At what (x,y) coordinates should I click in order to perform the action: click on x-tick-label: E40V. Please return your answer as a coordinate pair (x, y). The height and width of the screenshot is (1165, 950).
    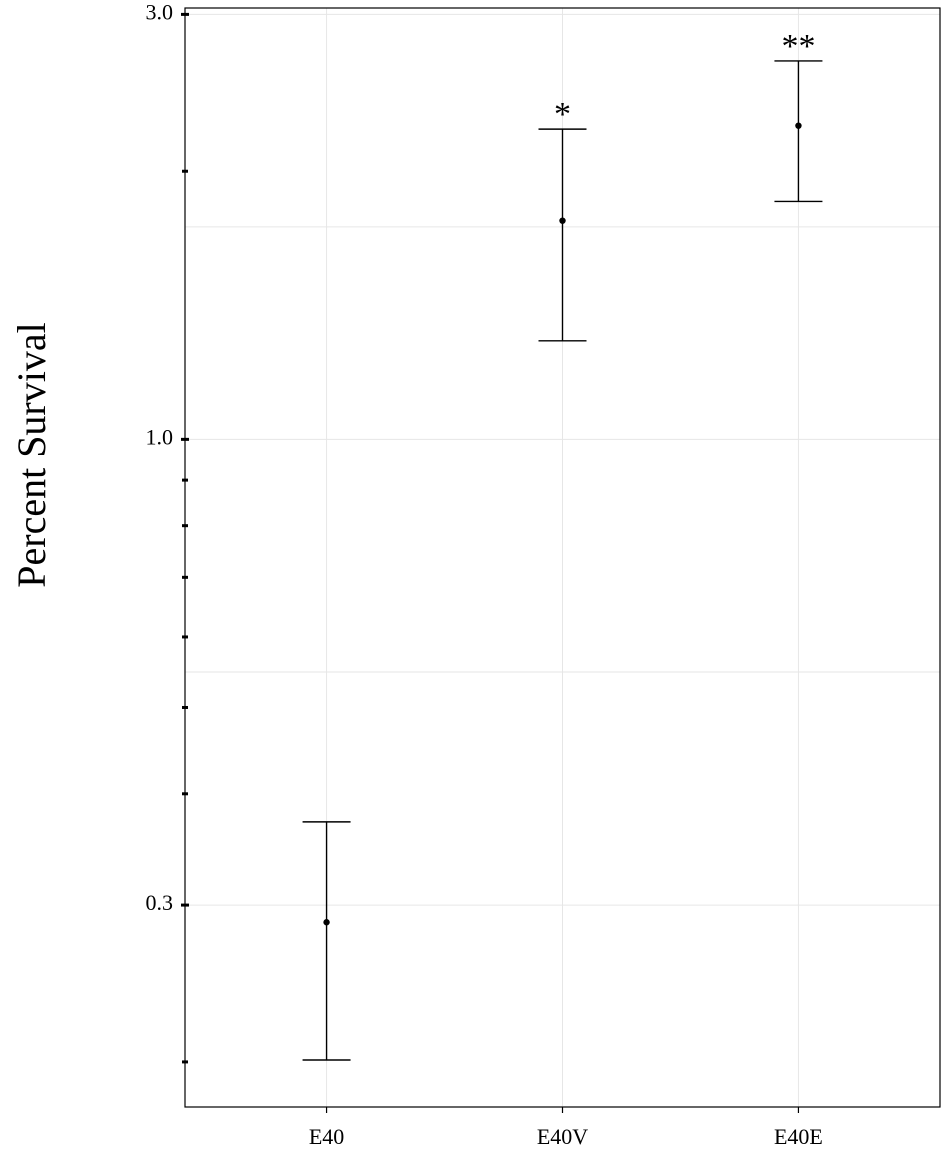
    Looking at the image, I should click on (562, 1136).